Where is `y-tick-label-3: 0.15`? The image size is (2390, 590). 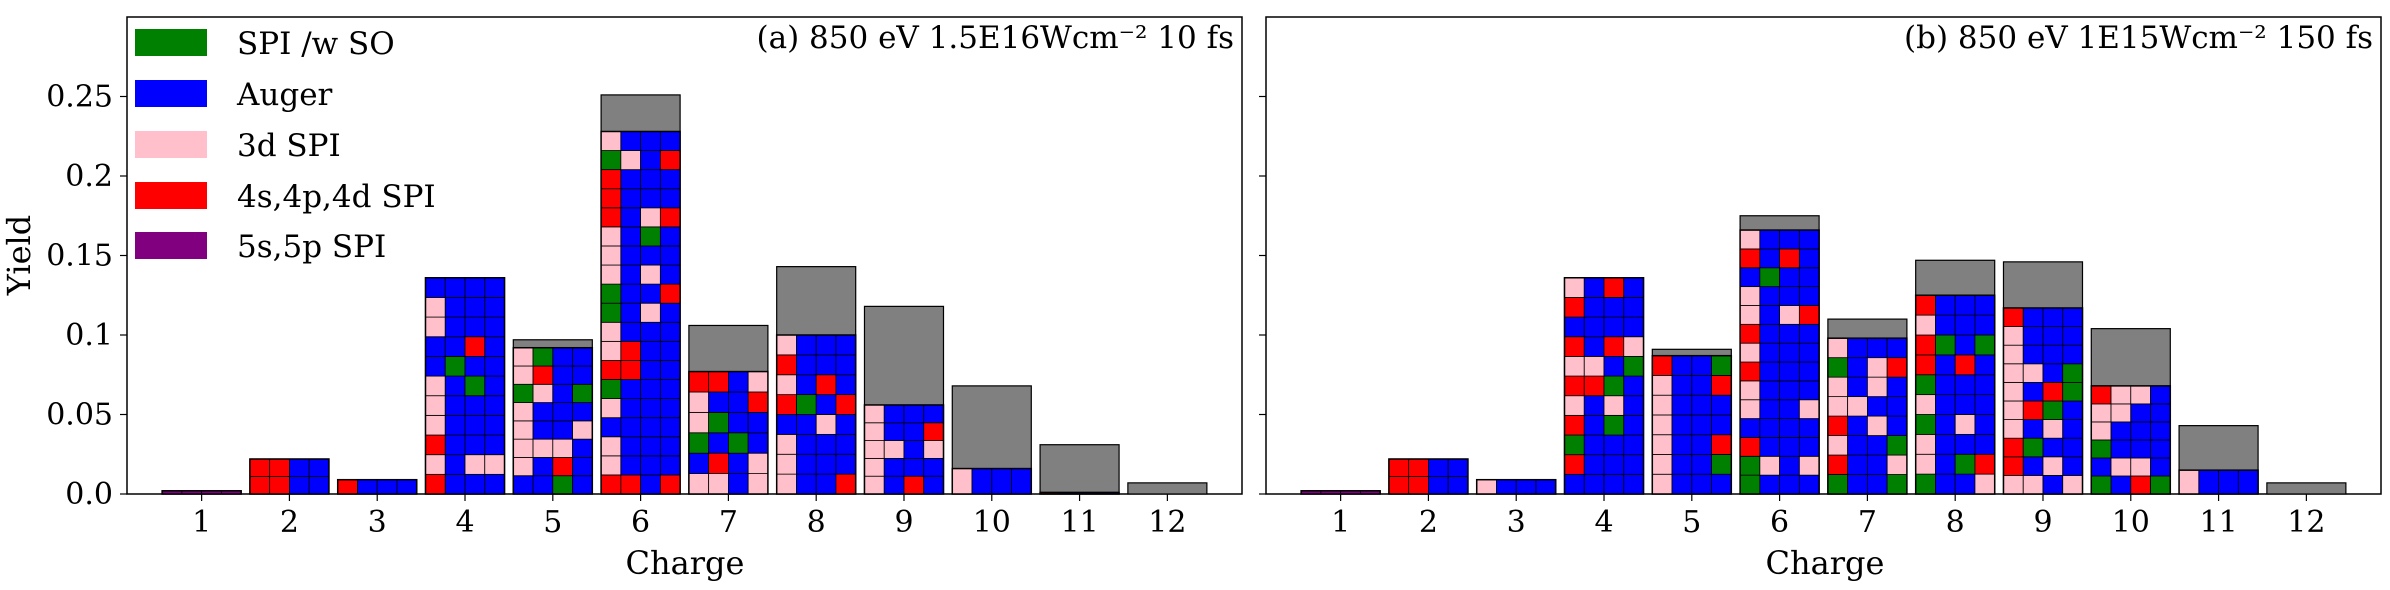 y-tick-label-3: 0.15 is located at coordinates (79, 256).